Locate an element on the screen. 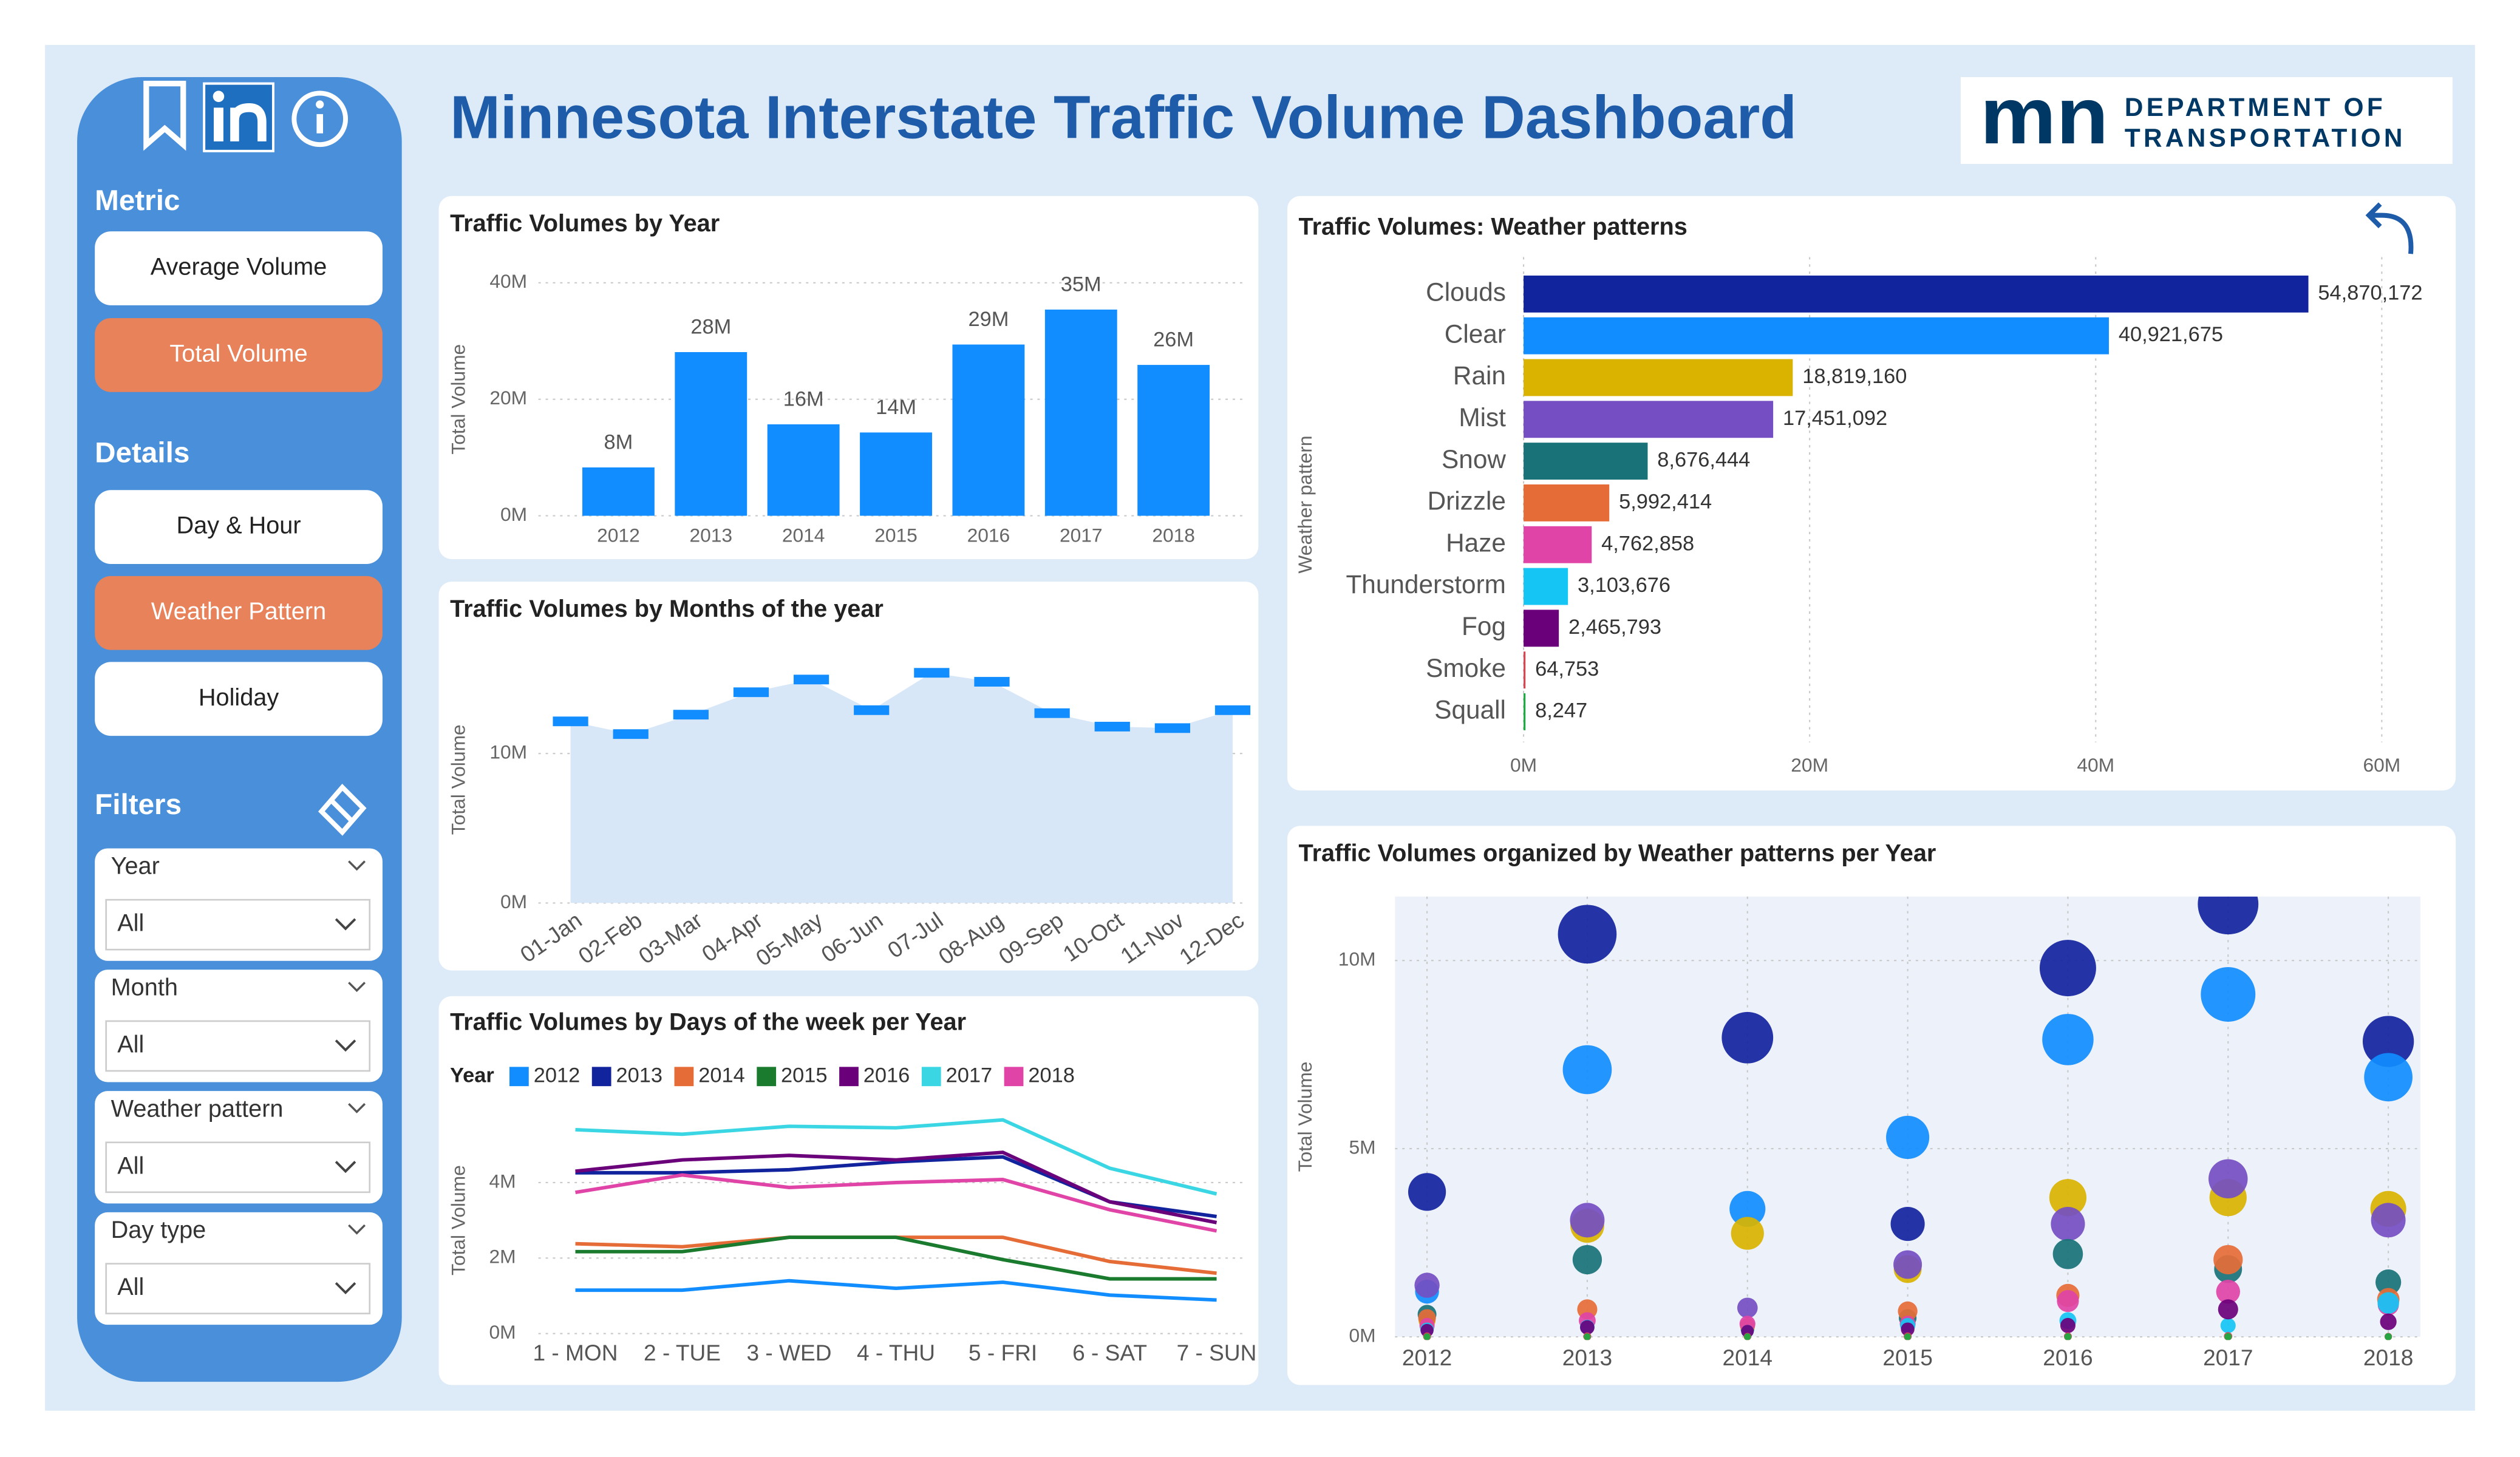 This screenshot has height=1457, width=2520. section-title: Filters is located at coordinates (138, 805).